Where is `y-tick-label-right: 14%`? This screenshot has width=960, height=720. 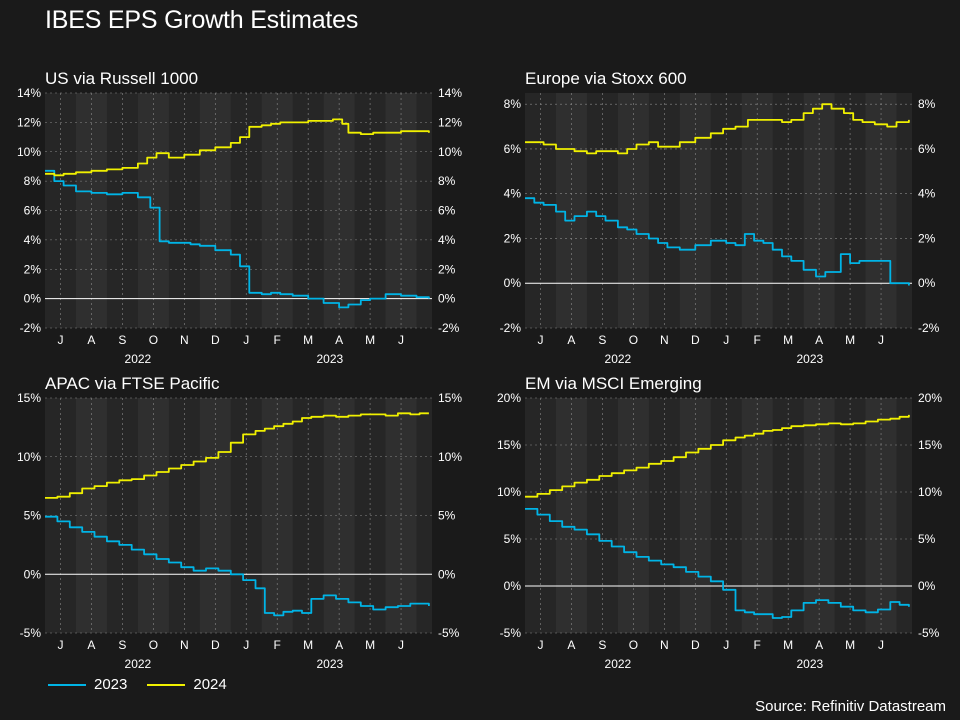
y-tick-label-right: 14% is located at coordinates (450, 93).